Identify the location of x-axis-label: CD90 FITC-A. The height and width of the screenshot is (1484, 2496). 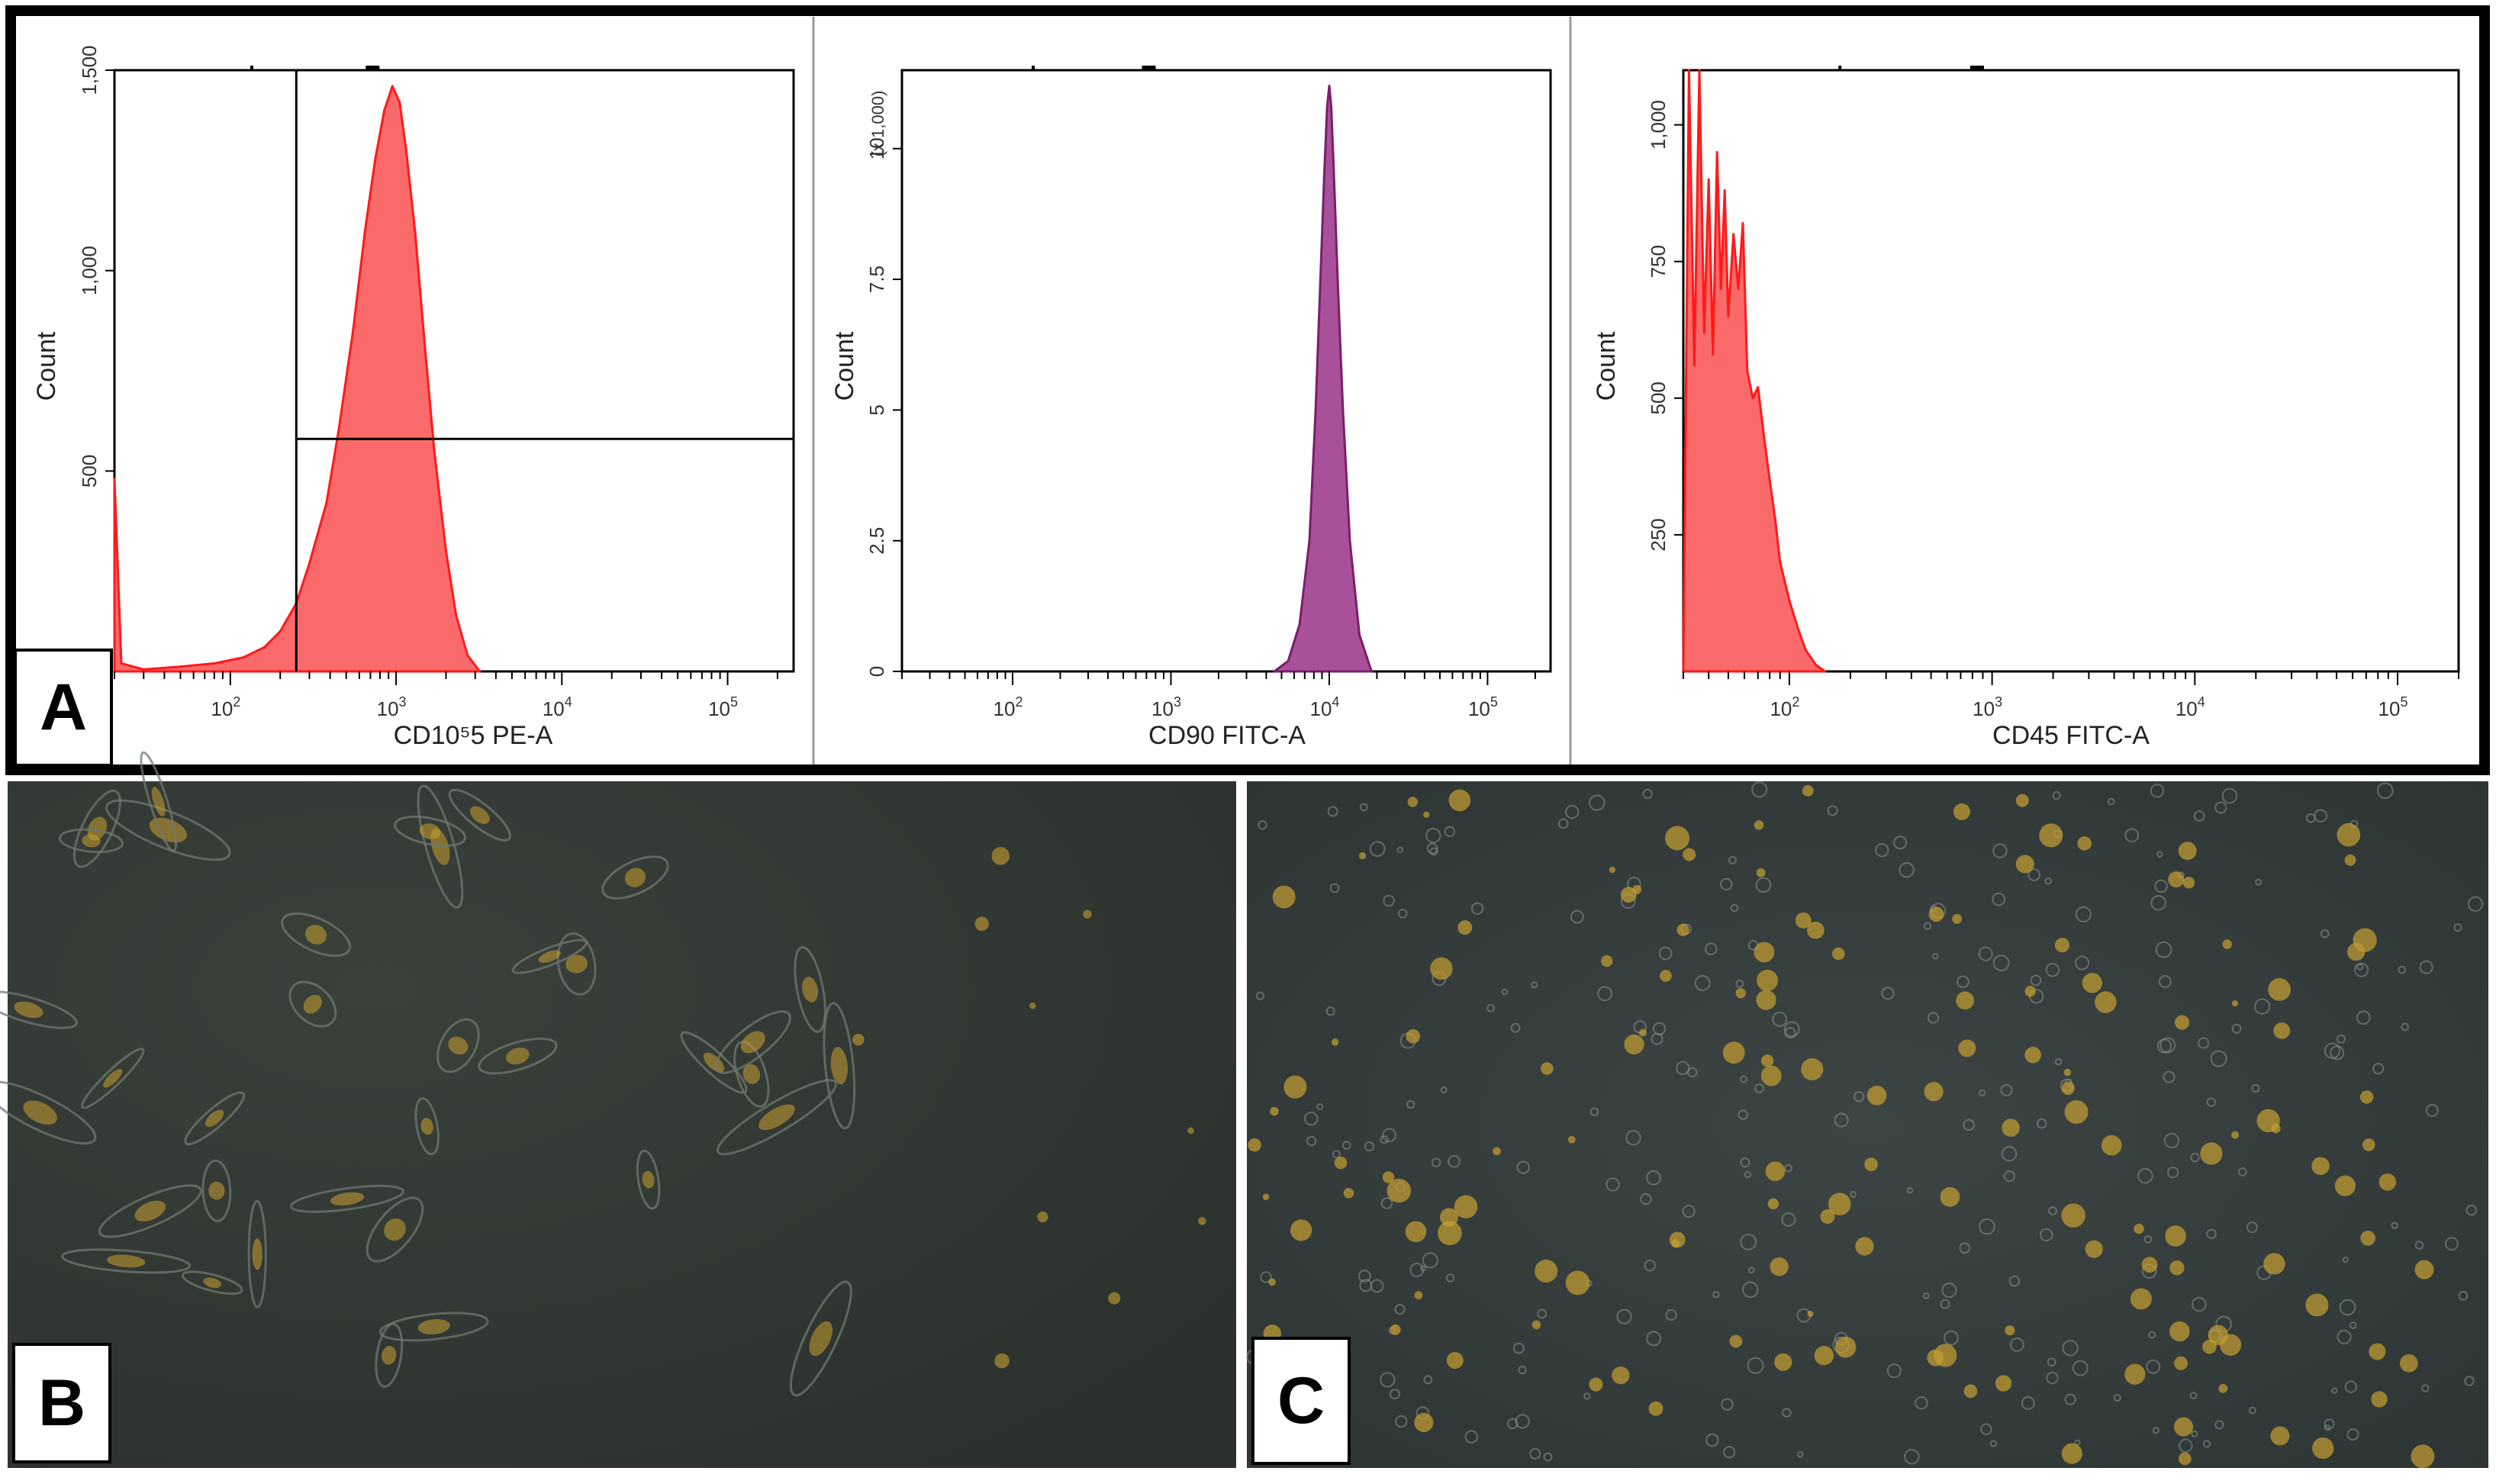
(1227, 735).